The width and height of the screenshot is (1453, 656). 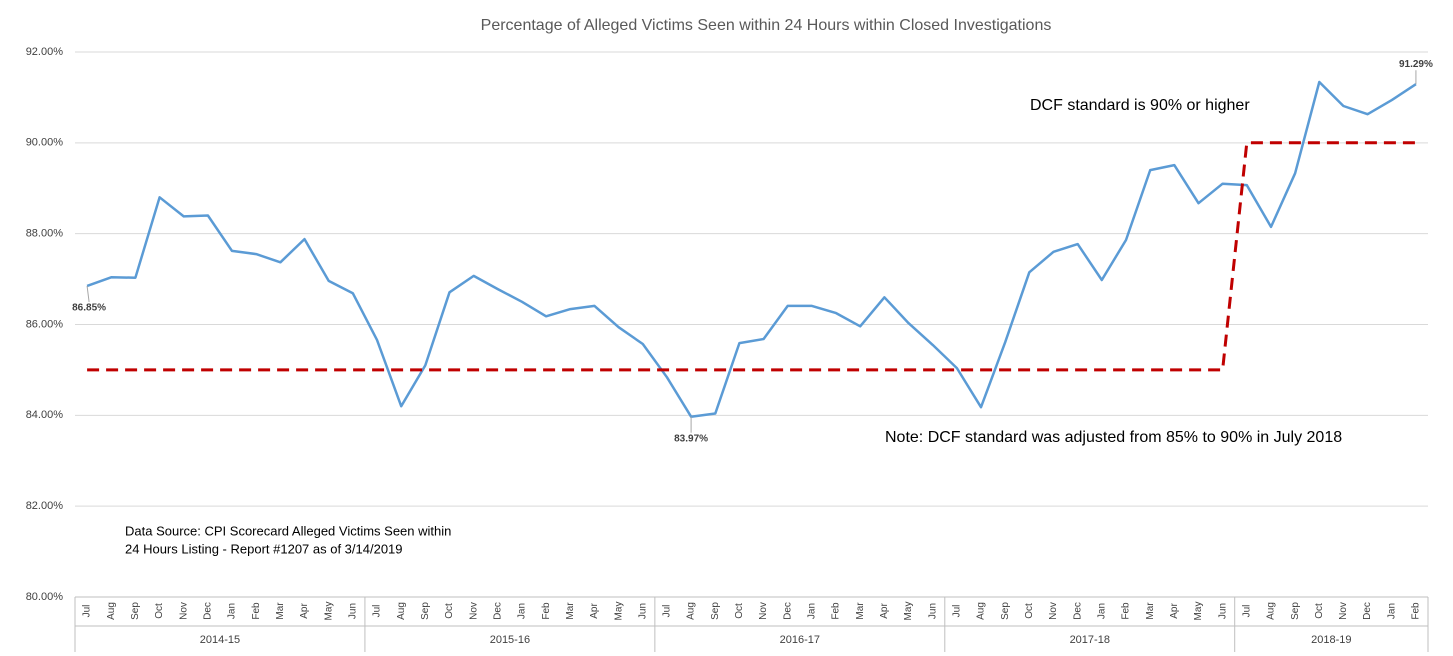 I want to click on group-label: 2015-16, so click(x=510, y=640).